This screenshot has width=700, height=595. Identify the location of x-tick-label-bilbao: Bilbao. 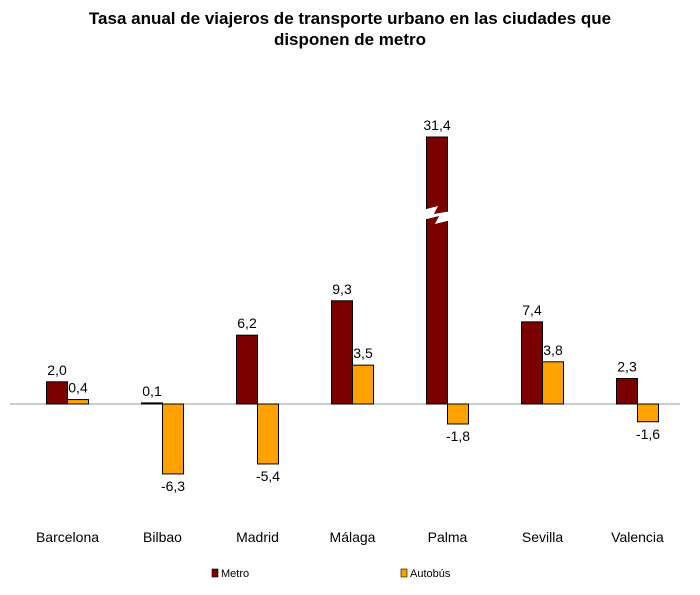
(162, 537).